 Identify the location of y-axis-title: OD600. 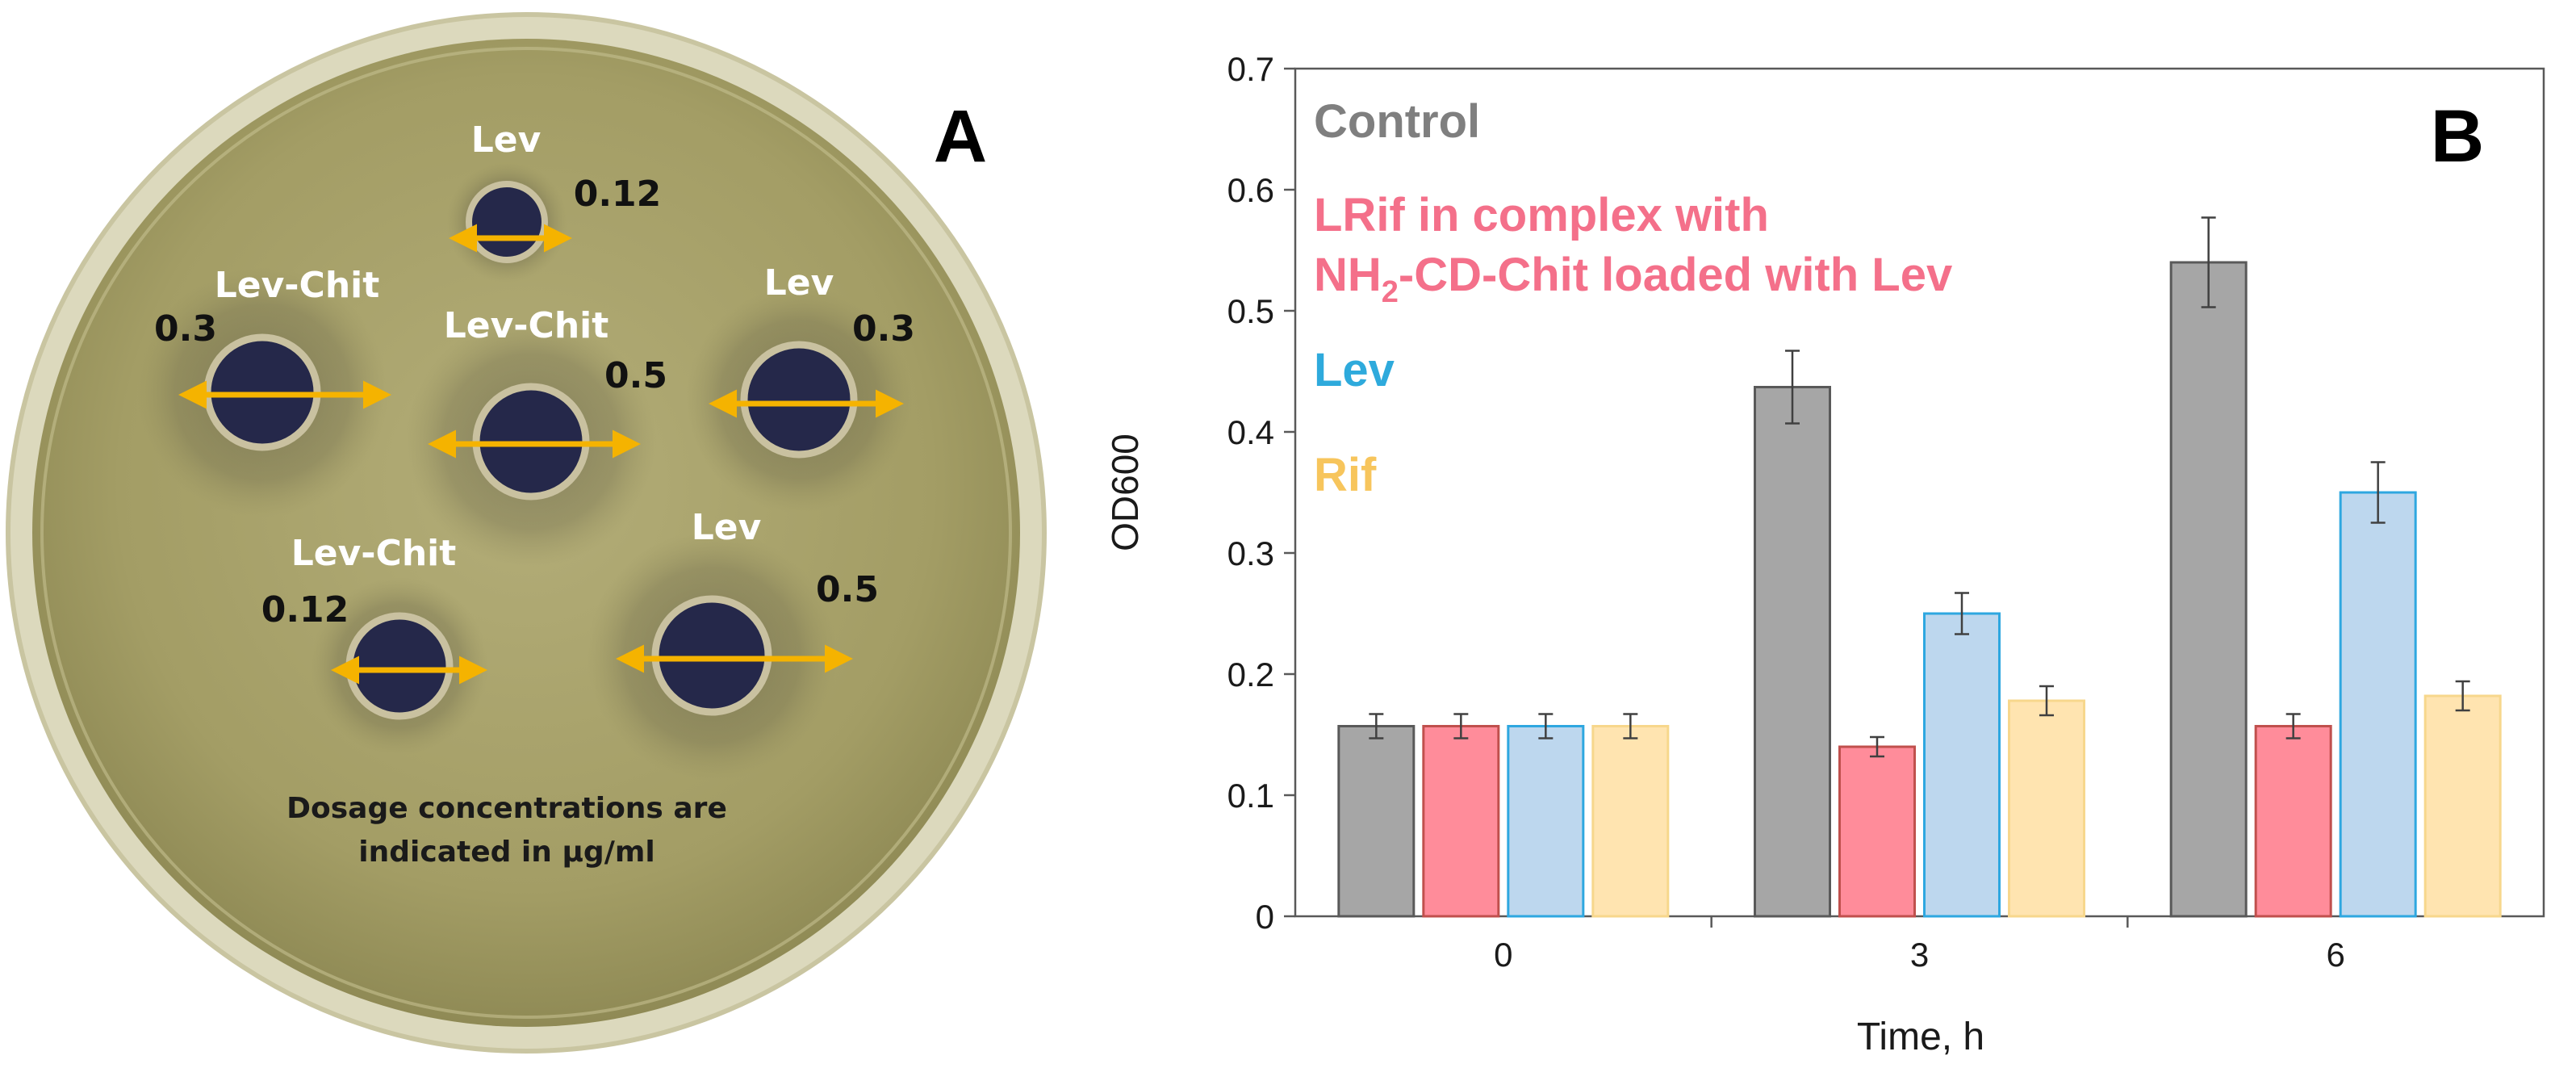
(1125, 492).